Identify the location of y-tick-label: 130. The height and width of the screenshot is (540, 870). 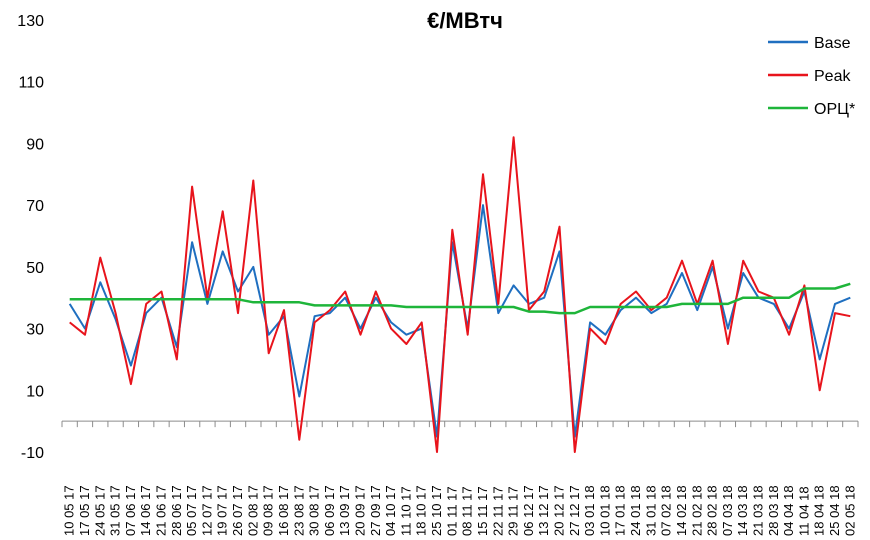
(30, 21).